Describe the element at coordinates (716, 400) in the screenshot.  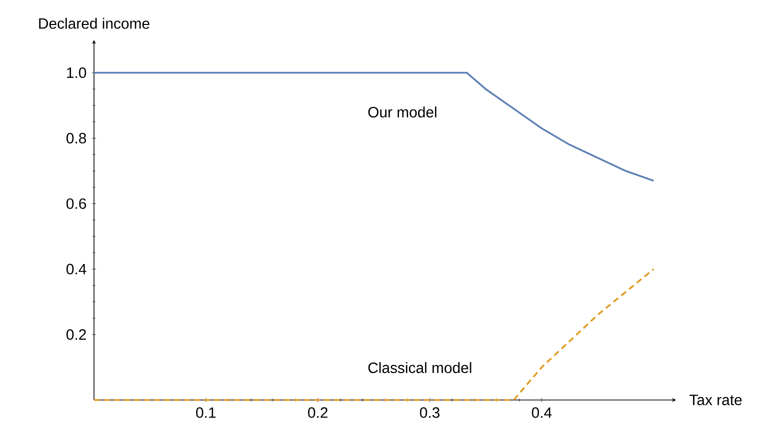
I see `x-axis-title: Tax rate` at that location.